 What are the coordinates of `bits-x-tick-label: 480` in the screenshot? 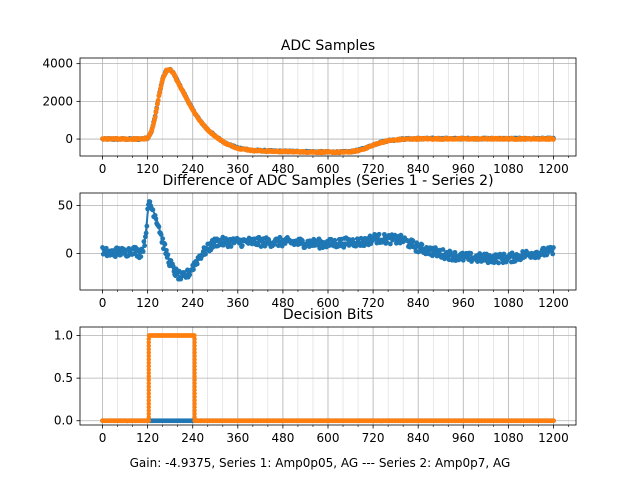 It's located at (282, 438).